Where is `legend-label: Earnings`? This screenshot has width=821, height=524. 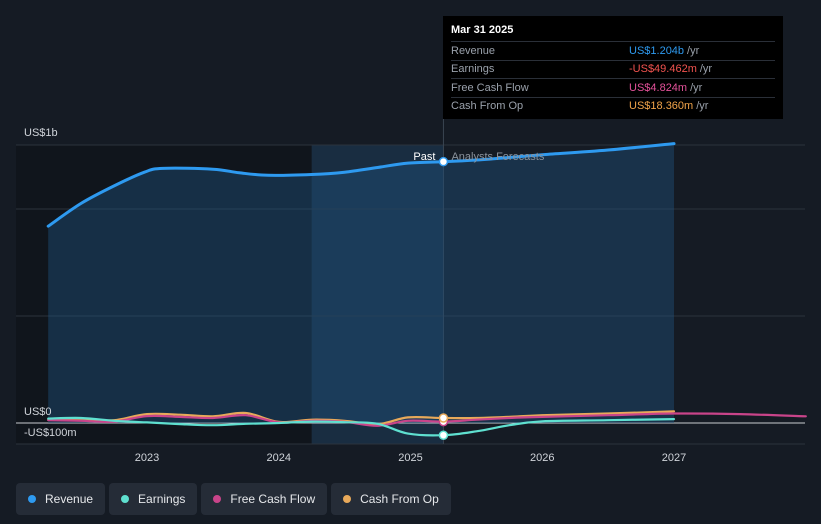
legend-label: Earnings is located at coordinates (162, 499).